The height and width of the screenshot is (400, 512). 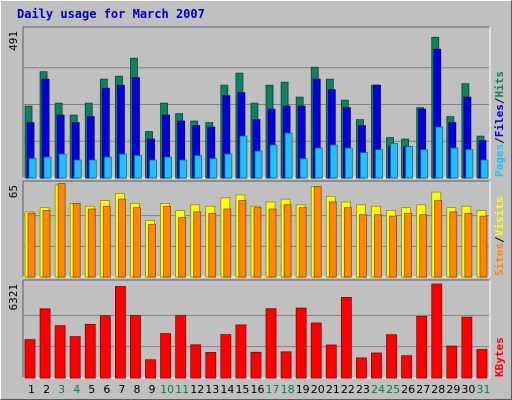 I want to click on legend-2: Sites/Visits, so click(x=499, y=237).